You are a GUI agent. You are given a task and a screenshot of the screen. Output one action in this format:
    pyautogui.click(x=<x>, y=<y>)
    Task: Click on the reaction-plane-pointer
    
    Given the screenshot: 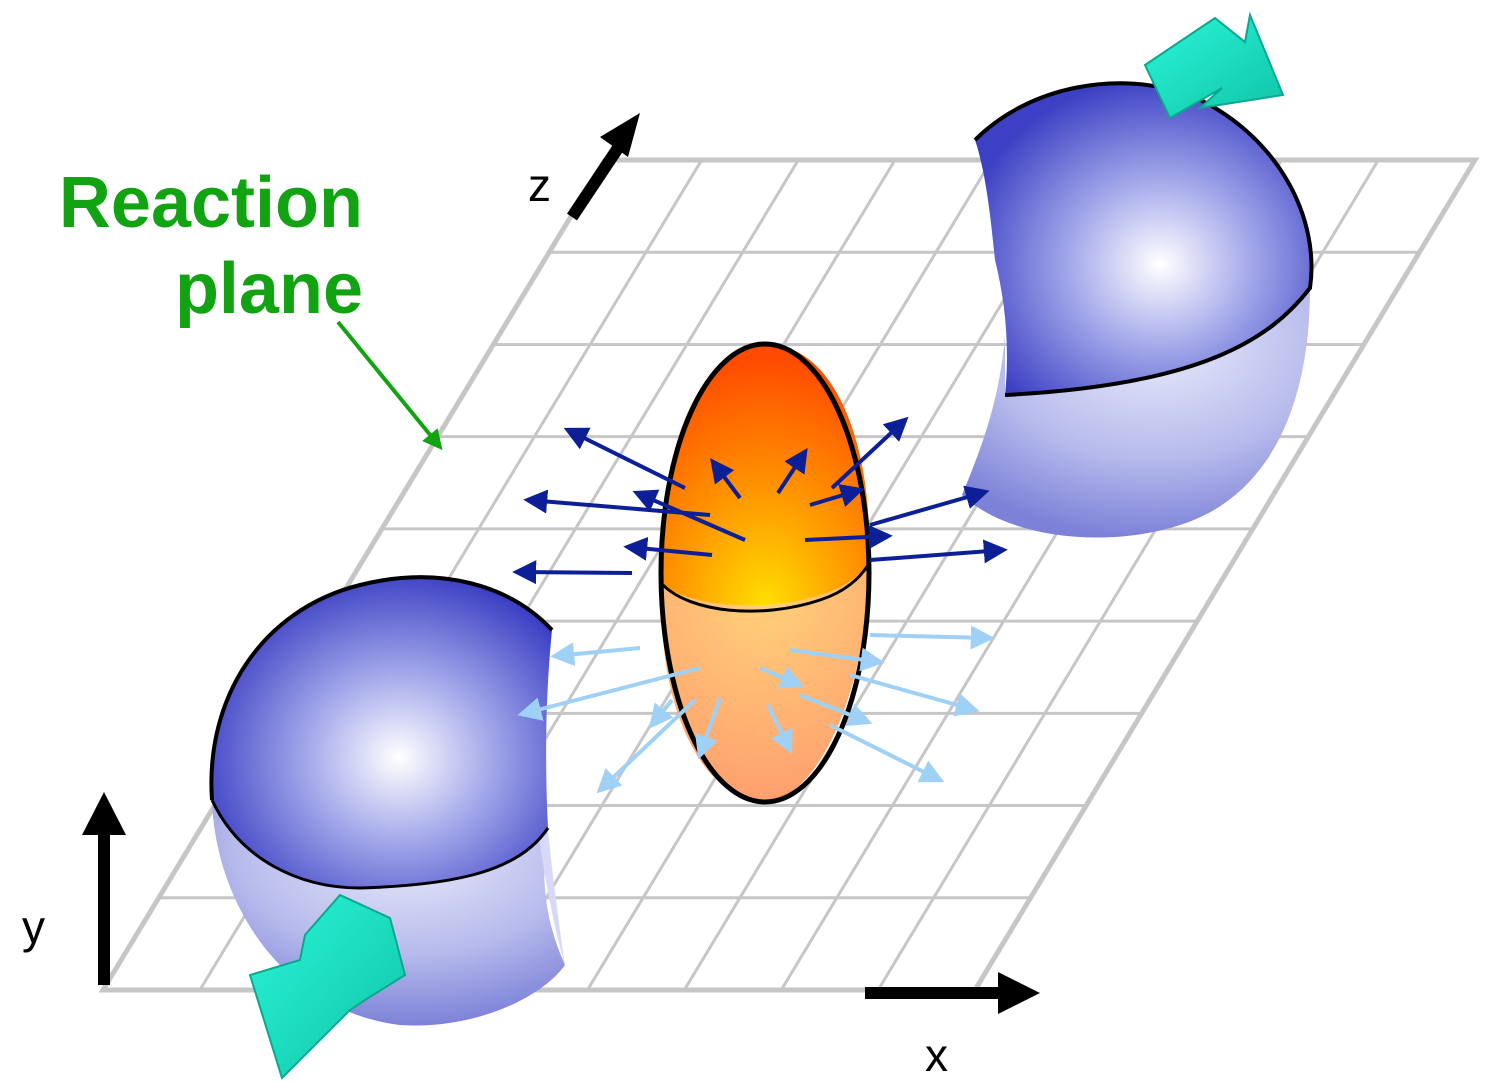 What is the action you would take?
    pyautogui.click(x=389, y=385)
    